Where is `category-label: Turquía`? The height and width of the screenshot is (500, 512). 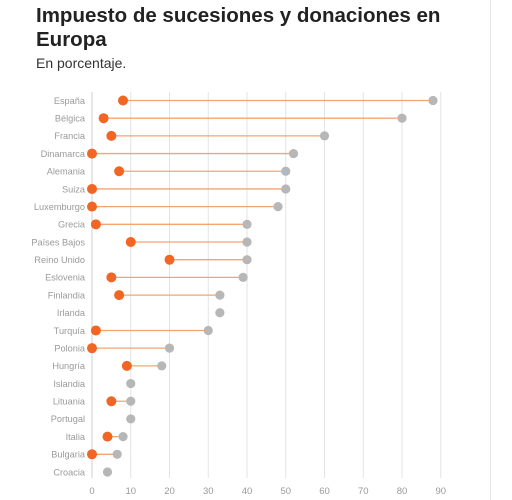
category-label: Turquía is located at coordinates (70, 331).